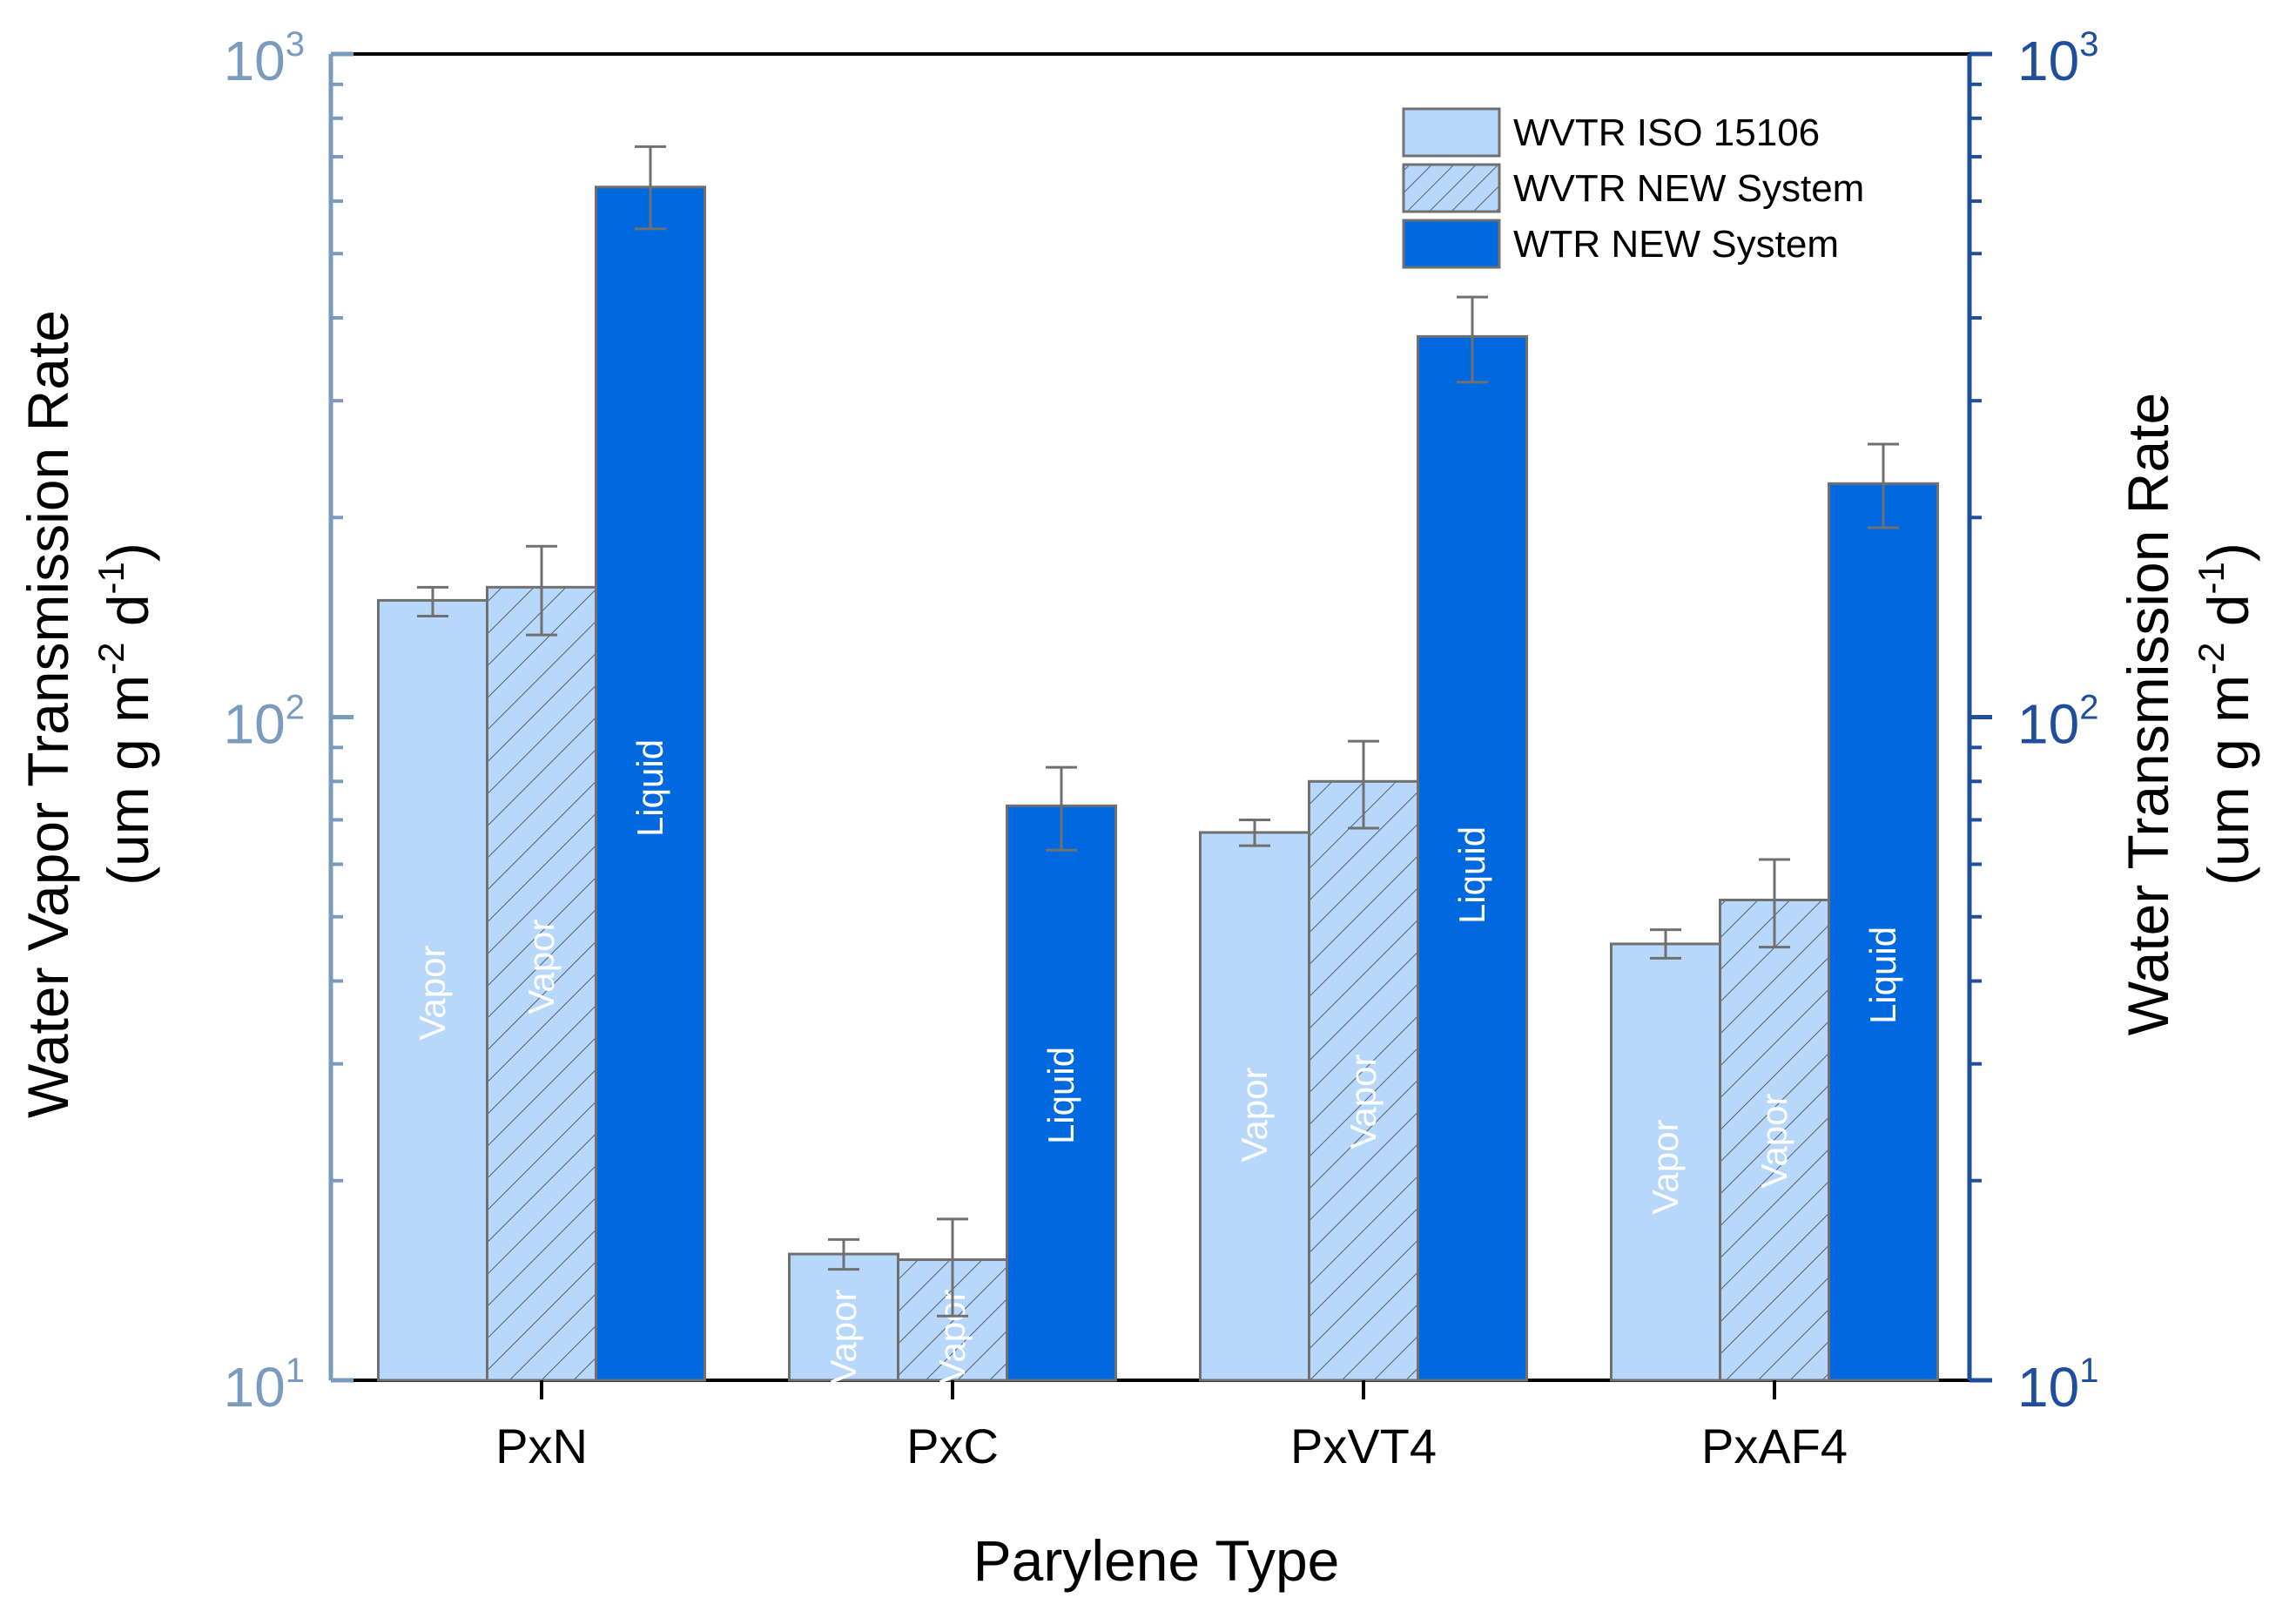  I want to click on bar-label-pxvt4-series-3: Liquid, so click(1471, 875).